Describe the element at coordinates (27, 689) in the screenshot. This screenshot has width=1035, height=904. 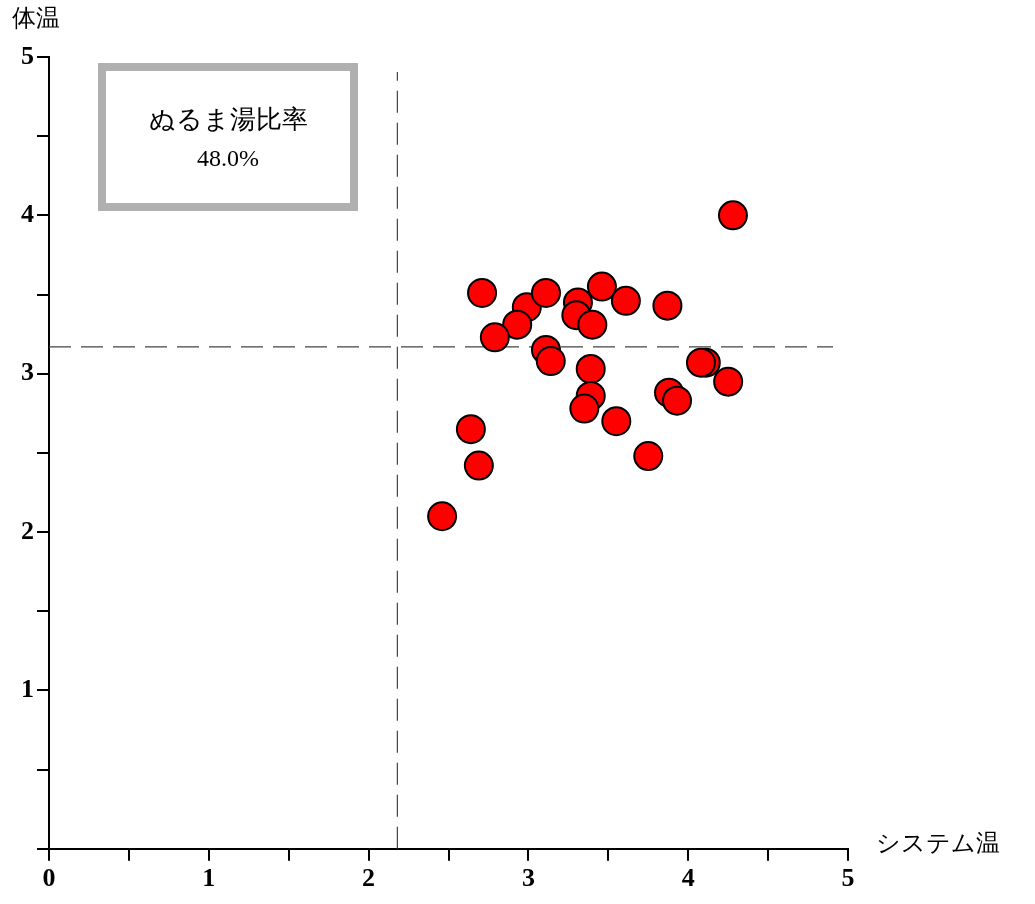
I see `y-tick-label: 1` at that location.